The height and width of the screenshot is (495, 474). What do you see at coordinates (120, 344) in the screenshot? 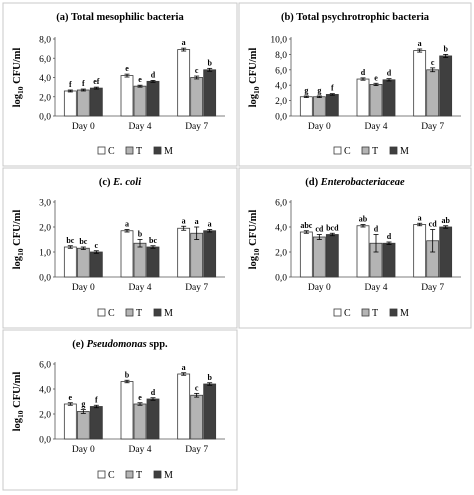
I see `chart-title: (e) Pseudomonas spp.` at bounding box center [120, 344].